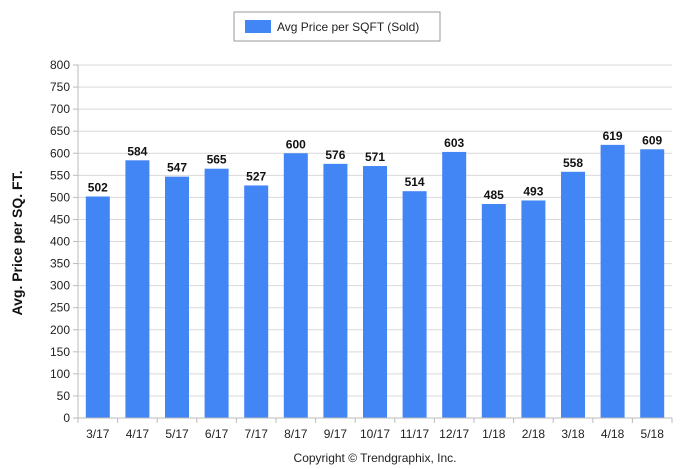  Describe the element at coordinates (60, 242) in the screenshot. I see `y-tick-label: 400` at that location.